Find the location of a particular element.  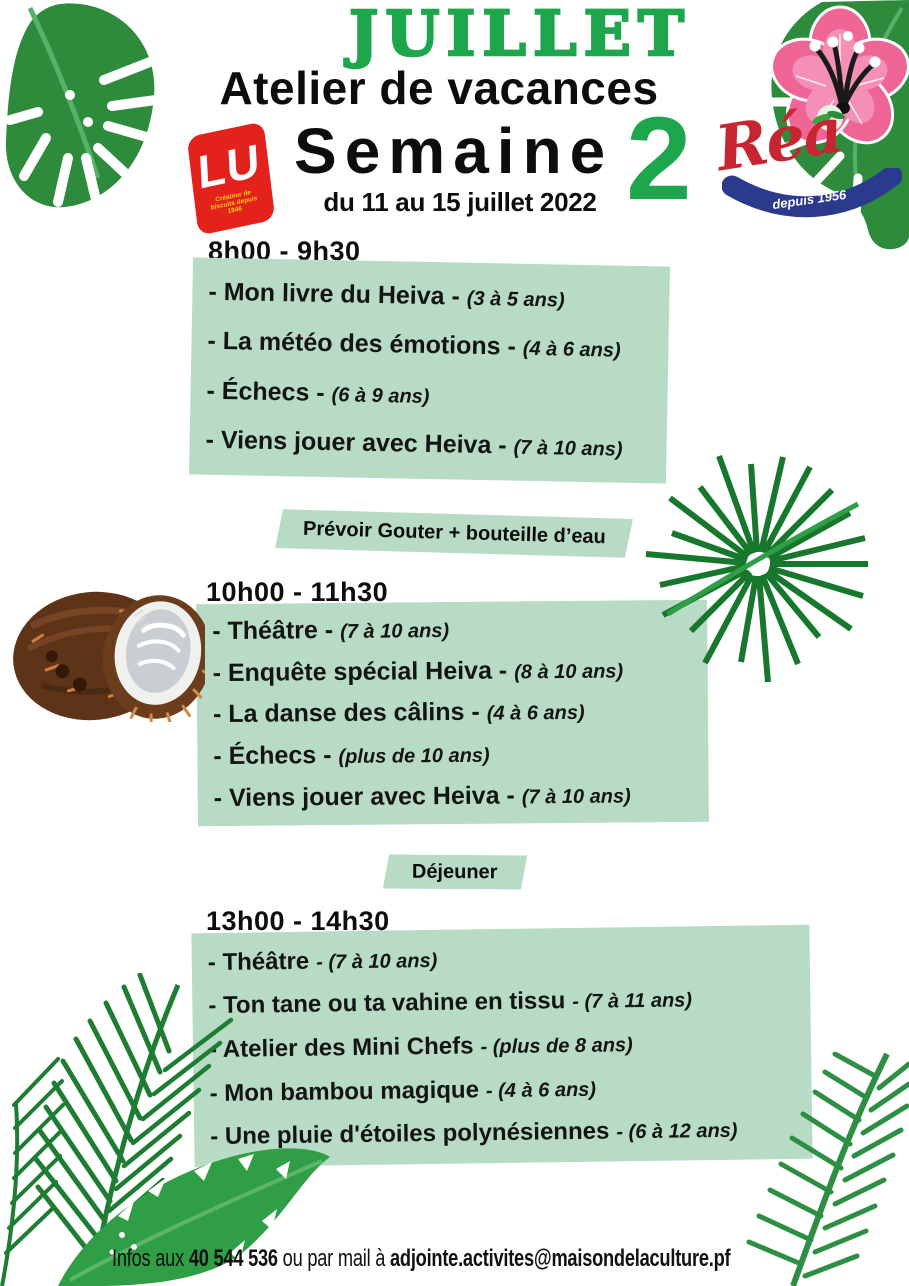

lunch-banner-label: Déjeuner is located at coordinates (455, 871).